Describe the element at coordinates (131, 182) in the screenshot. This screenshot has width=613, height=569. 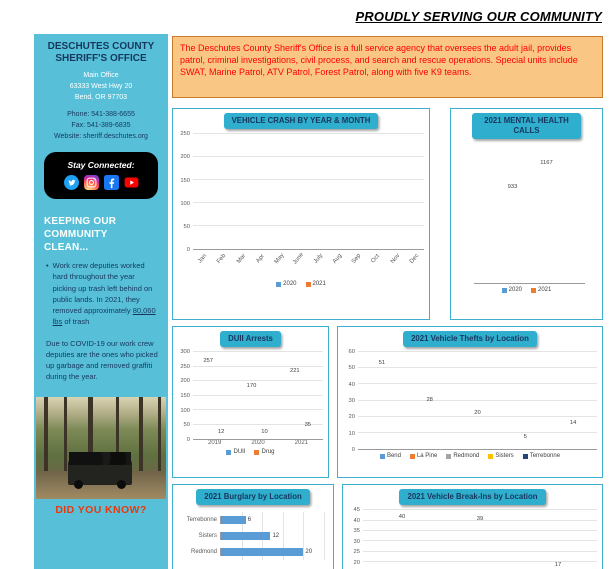
I see `youtube-icon` at that location.